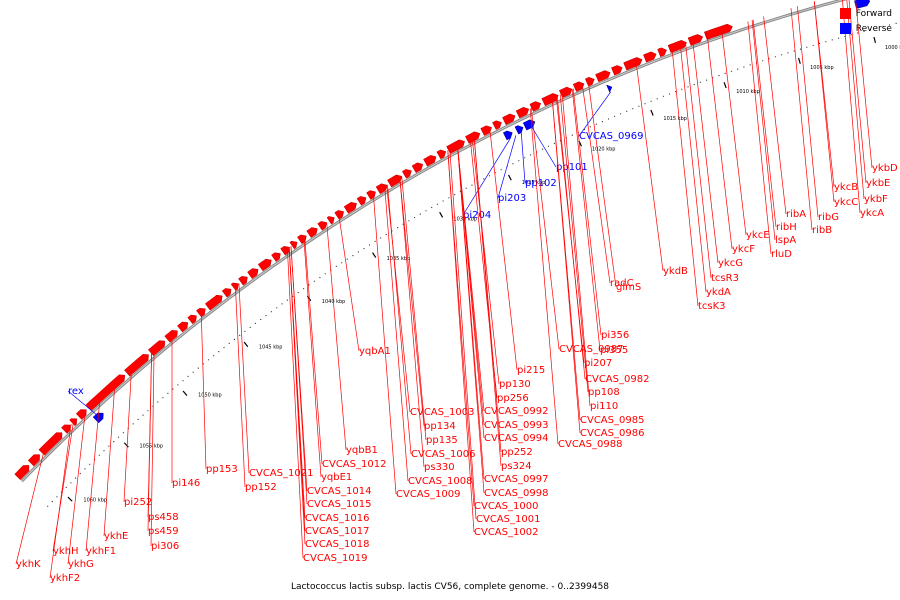  What do you see at coordinates (617, 379) in the screenshot?
I see `gene-label: CVCAS_0982` at bounding box center [617, 379].